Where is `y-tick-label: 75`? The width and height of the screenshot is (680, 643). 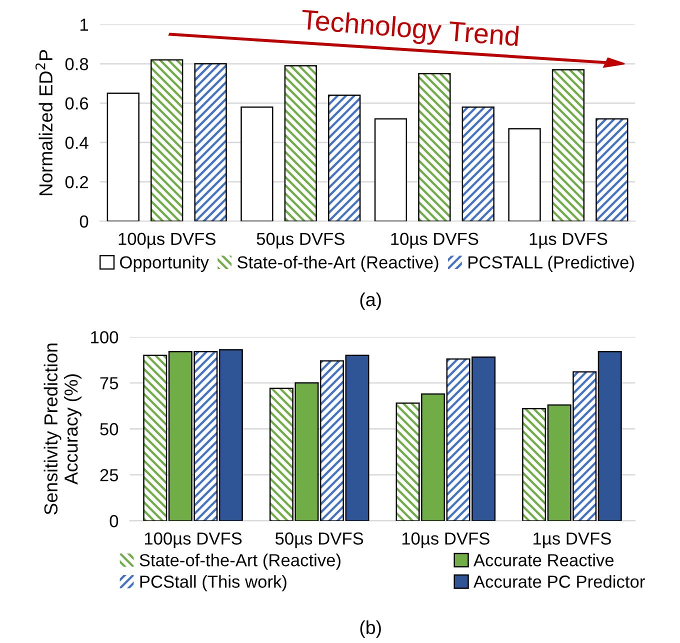
y-tick-label: 75 is located at coordinates (109, 383).